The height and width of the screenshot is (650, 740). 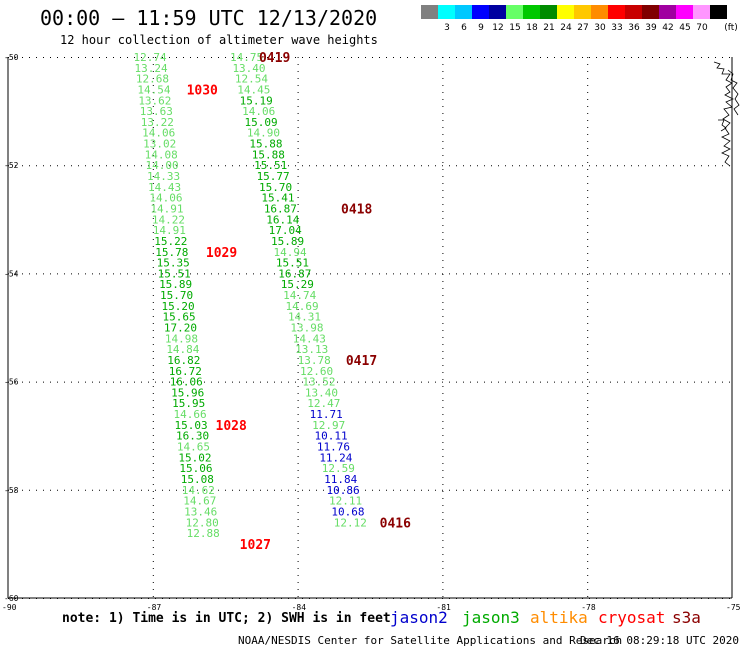 I want to click on wave-height-value: 13.98, so click(x=306, y=328).